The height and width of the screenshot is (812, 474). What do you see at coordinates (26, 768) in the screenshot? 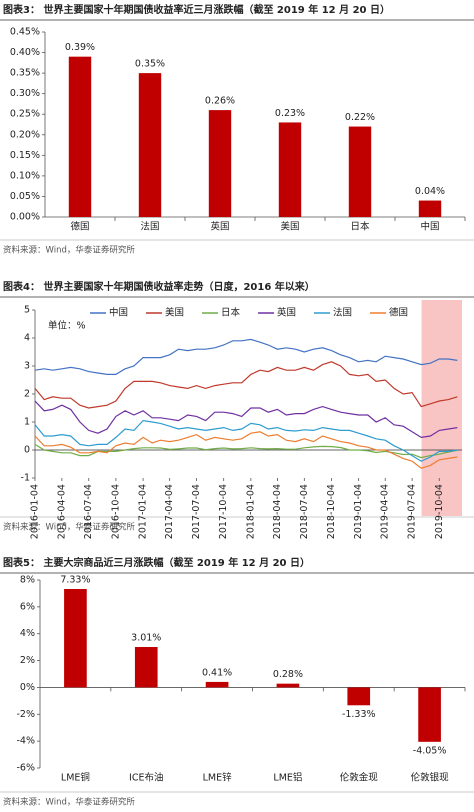
I see `y-tick-label: -6%` at bounding box center [26, 768].